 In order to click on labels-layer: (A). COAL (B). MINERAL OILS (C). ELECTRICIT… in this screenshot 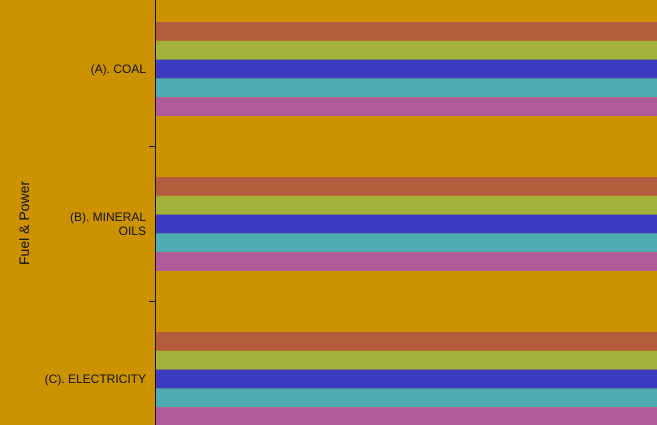, I will do `click(96, 224)`.